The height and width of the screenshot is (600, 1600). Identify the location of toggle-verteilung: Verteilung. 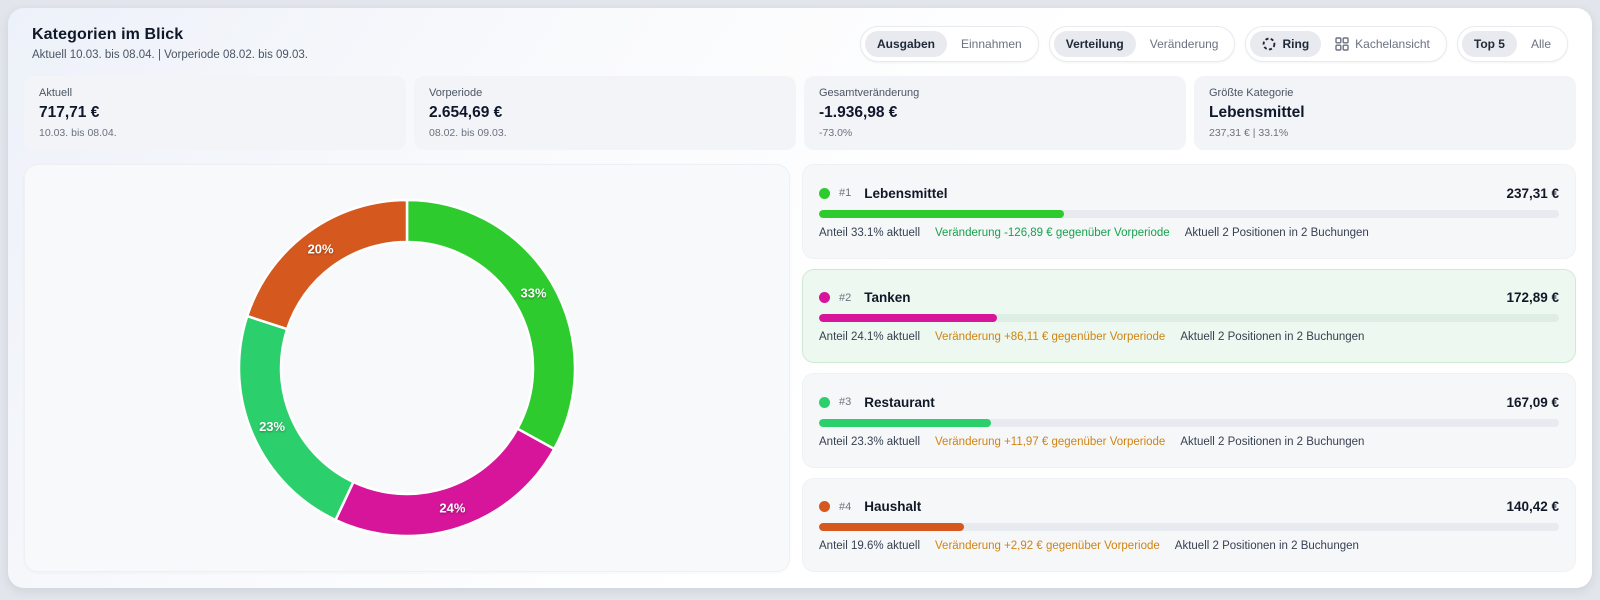
(1094, 44).